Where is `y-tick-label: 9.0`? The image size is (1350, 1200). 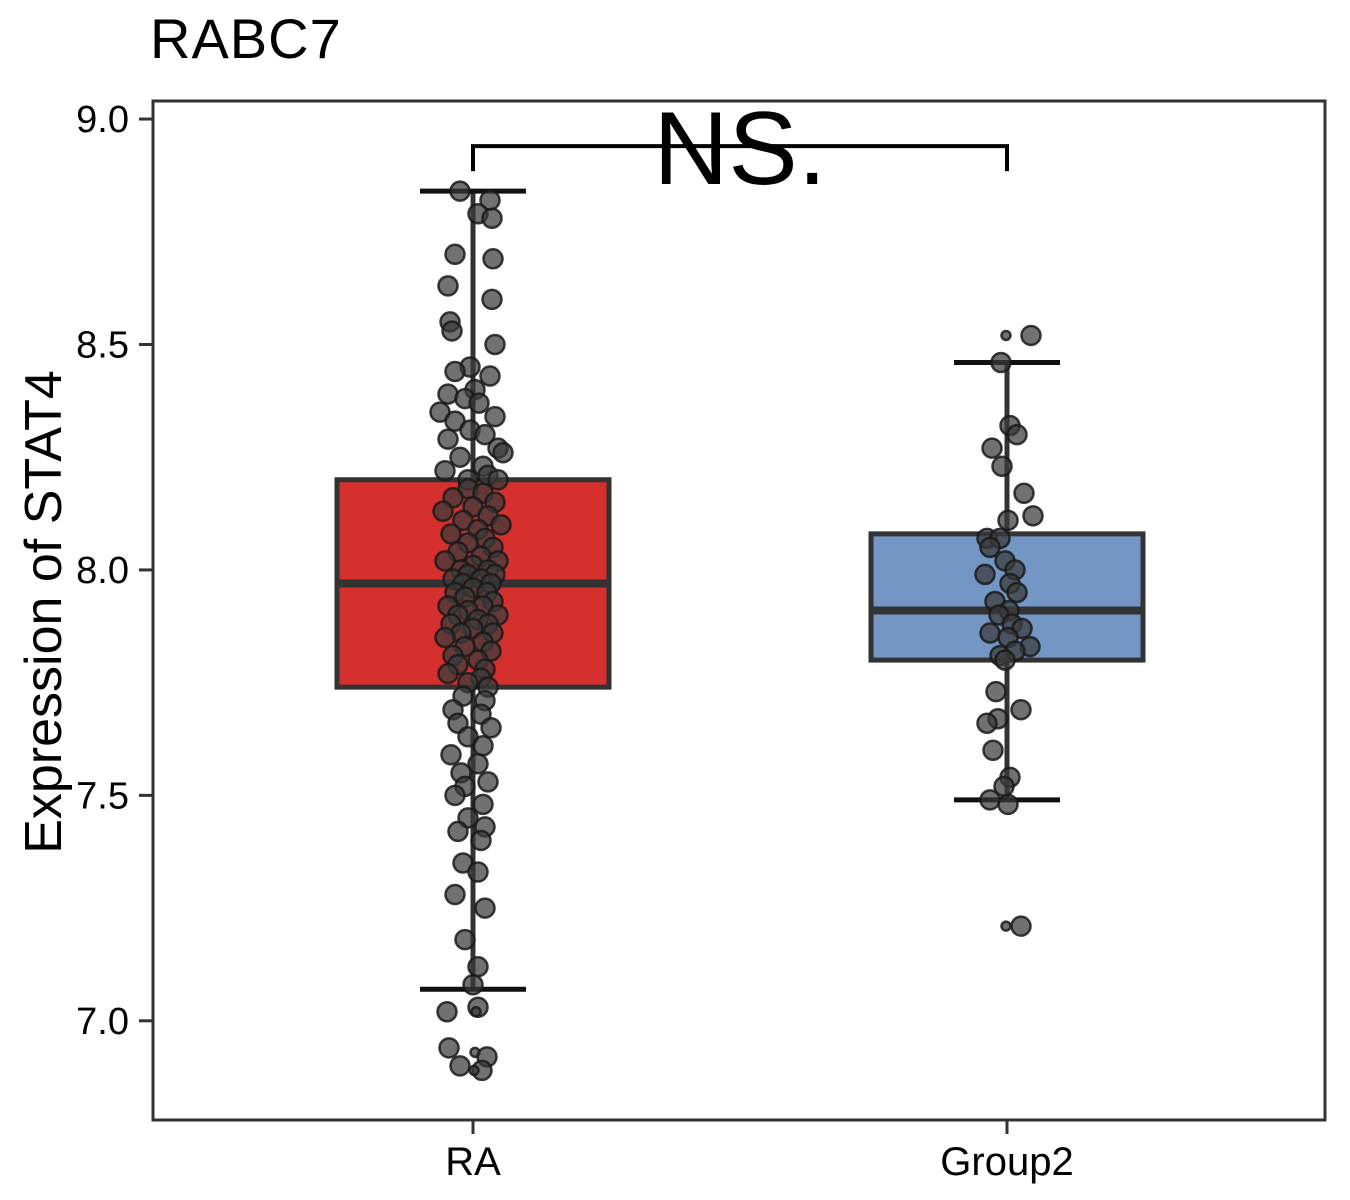 y-tick-label: 9.0 is located at coordinates (102, 120).